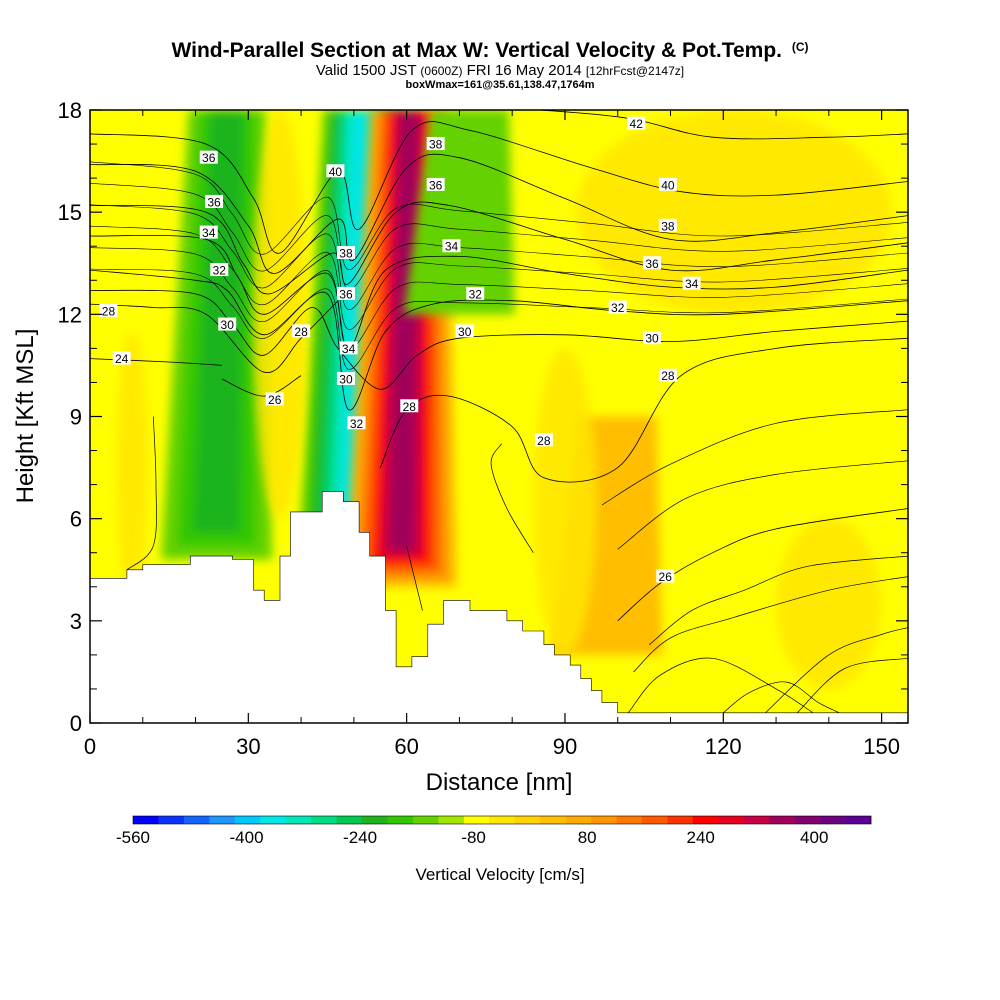 Image resolution: width=1000 pixels, height=1000 pixels. What do you see at coordinates (814, 837) in the screenshot?
I see `colorbar-label: 400` at bounding box center [814, 837].